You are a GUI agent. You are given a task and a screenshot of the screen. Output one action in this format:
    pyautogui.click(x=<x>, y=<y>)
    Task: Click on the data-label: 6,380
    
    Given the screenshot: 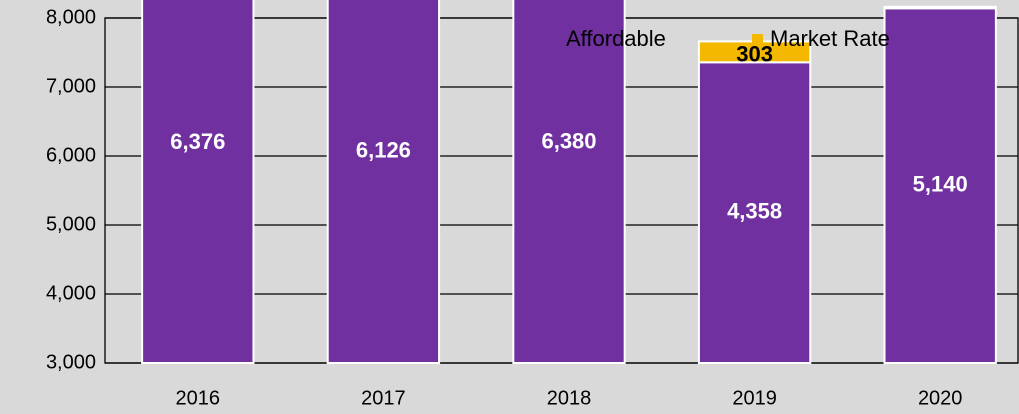 What is the action you would take?
    pyautogui.click(x=568, y=141)
    